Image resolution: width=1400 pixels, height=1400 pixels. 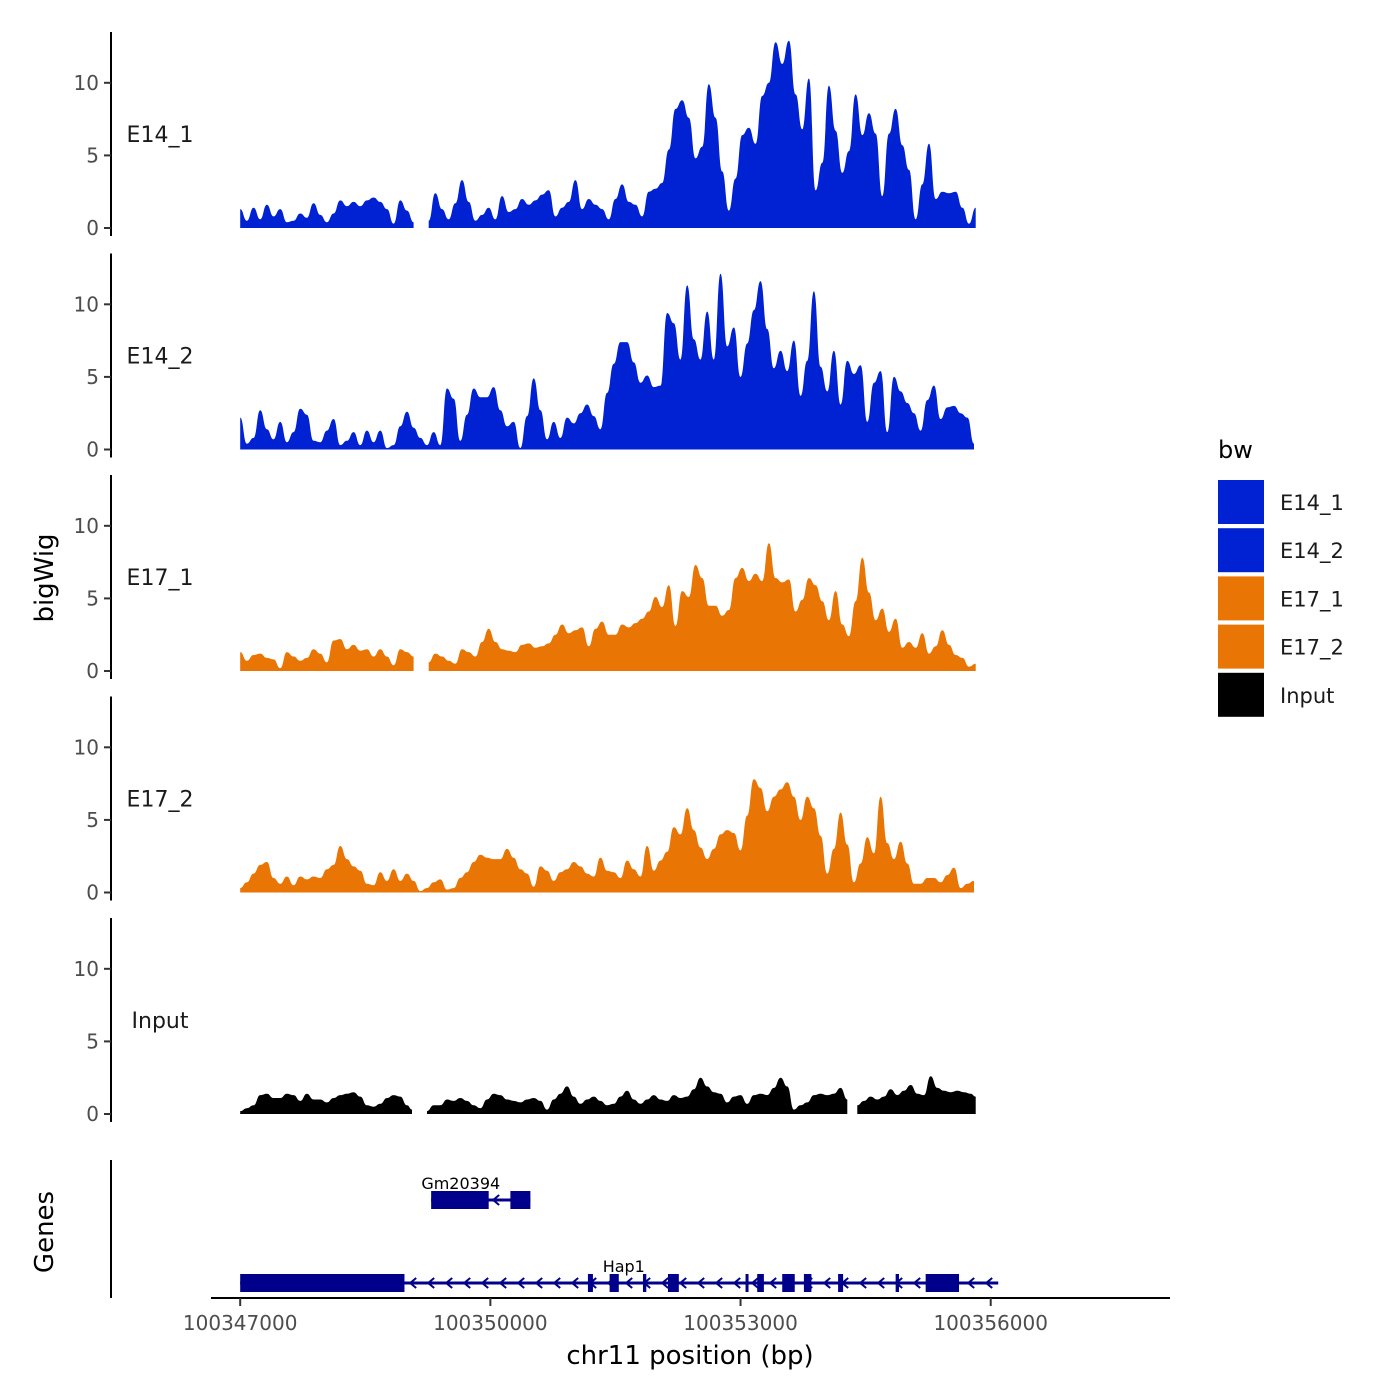 What do you see at coordinates (1312, 551) in the screenshot?
I see `legend-label: E14_2` at bounding box center [1312, 551].